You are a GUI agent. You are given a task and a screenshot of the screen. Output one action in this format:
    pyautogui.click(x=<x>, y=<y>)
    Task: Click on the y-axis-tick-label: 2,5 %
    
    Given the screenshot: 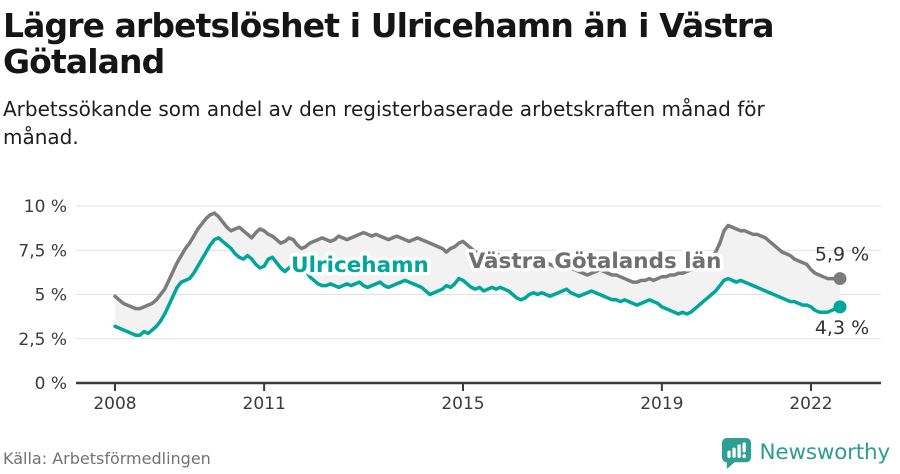 What is the action you would take?
    pyautogui.click(x=42, y=340)
    